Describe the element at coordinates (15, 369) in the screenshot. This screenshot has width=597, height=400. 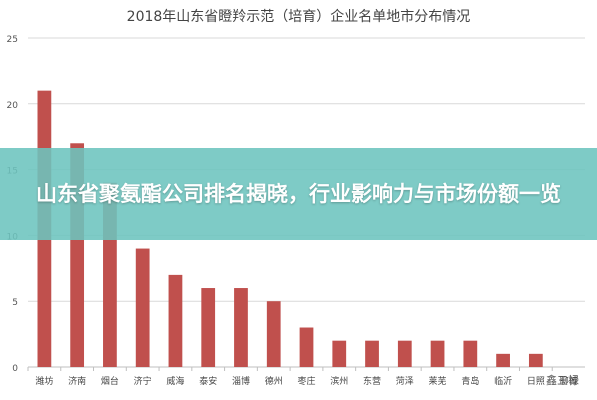
I see `y-tick-label: 0` at that location.